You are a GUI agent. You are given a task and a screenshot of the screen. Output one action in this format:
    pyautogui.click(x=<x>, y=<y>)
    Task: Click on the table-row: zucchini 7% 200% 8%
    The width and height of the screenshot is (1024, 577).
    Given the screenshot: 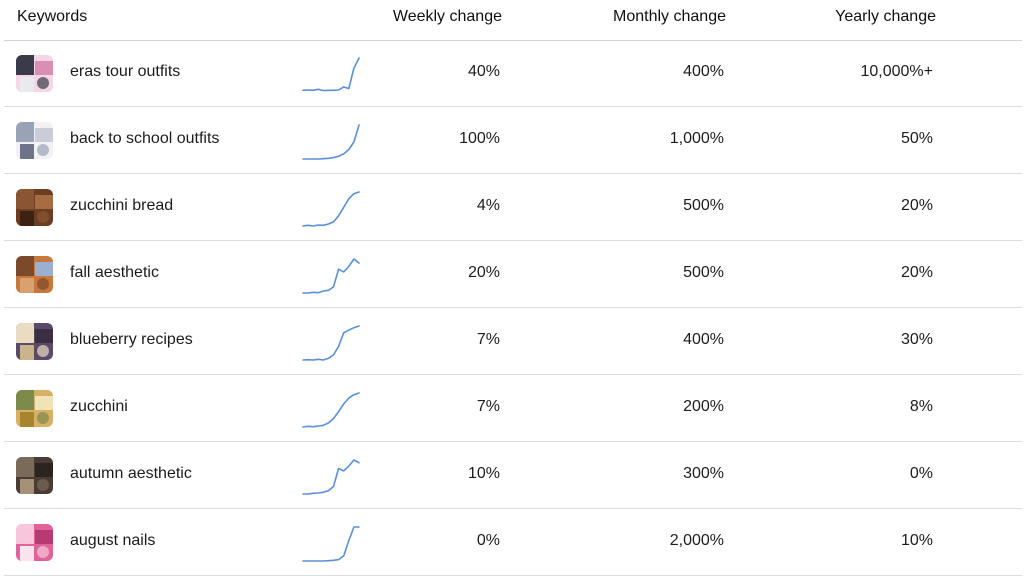 What is the action you would take?
    pyautogui.click(x=513, y=408)
    